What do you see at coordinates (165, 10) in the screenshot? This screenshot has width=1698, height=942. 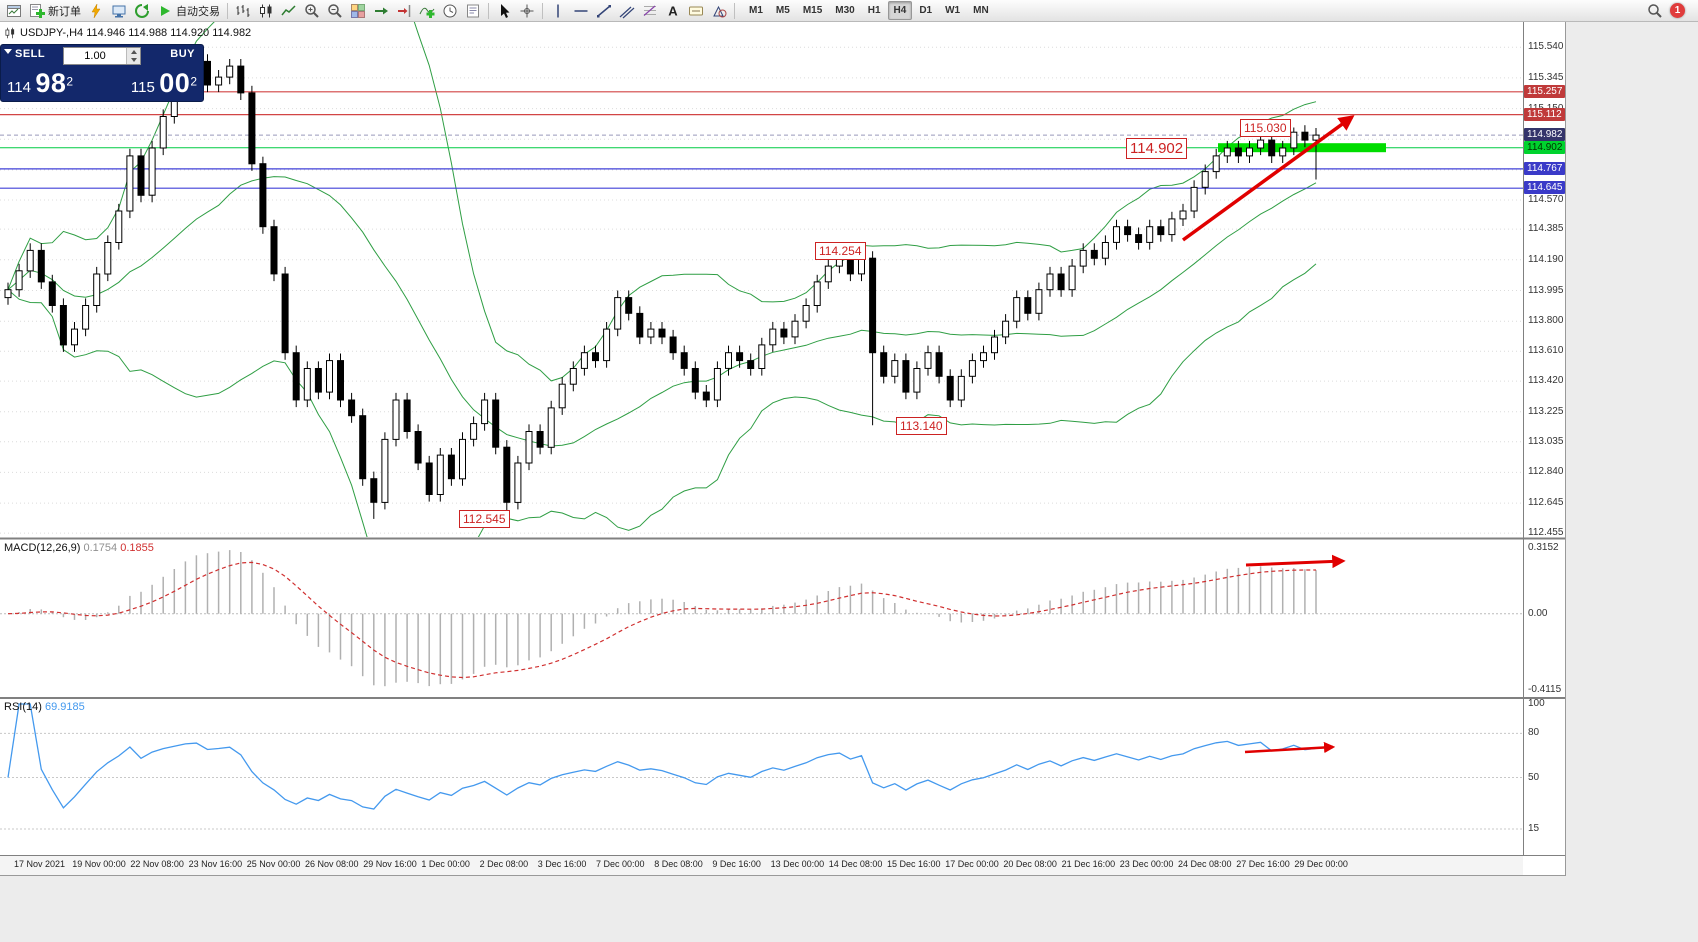 I see `autotrading-play-icon` at bounding box center [165, 10].